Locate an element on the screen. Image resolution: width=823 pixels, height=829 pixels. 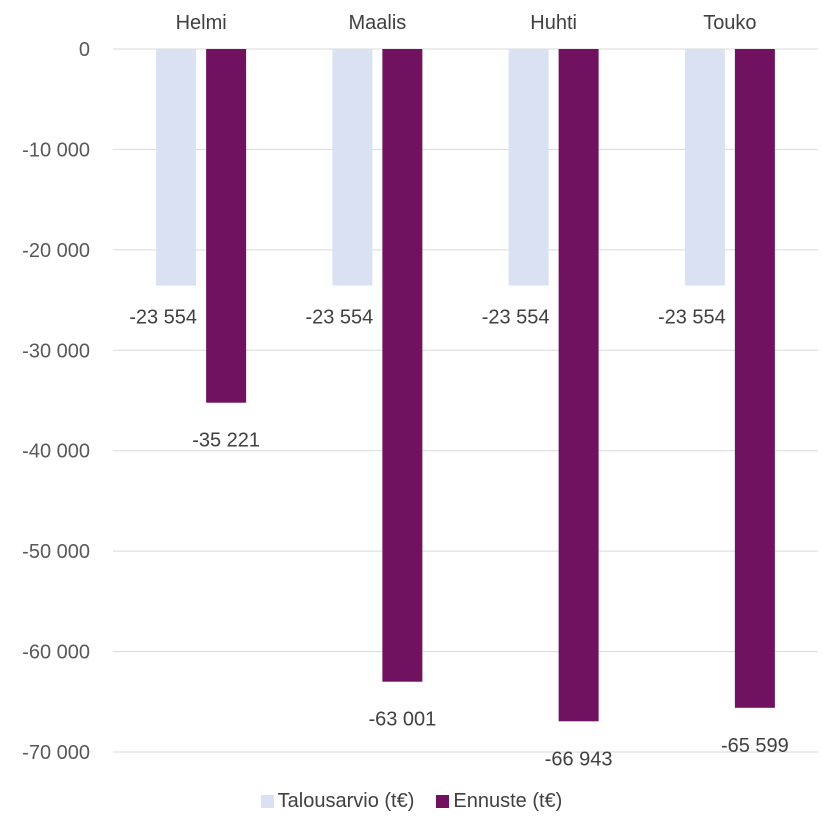
bar-ennuste-t-maalis is located at coordinates (402, 365).